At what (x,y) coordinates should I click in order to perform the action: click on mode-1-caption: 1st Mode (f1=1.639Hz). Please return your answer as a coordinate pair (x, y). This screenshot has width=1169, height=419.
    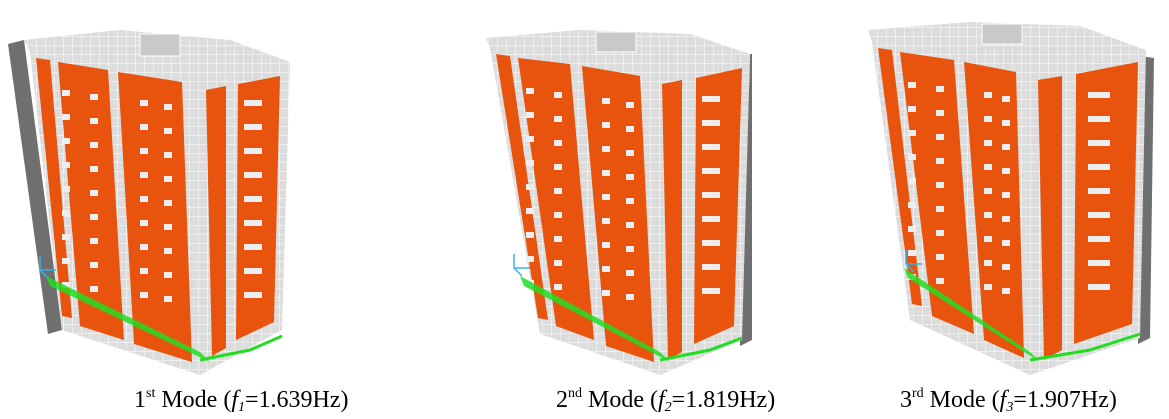
    Looking at the image, I should click on (241, 400).